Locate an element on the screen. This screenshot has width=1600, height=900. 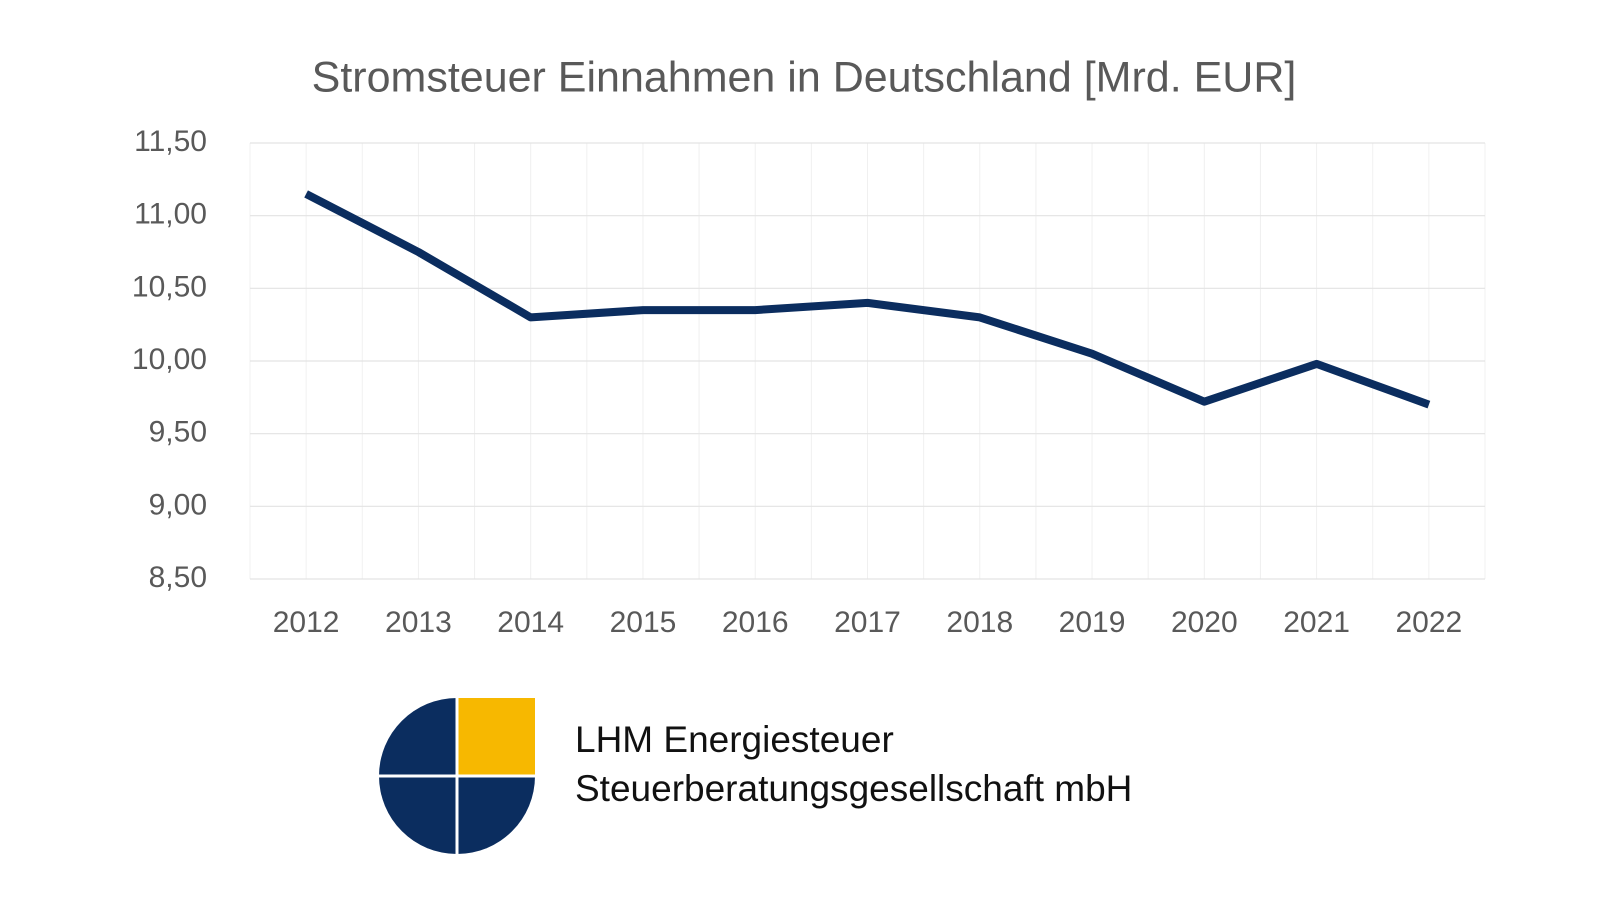
y-tick-label: 8,50 is located at coordinates (178, 577).